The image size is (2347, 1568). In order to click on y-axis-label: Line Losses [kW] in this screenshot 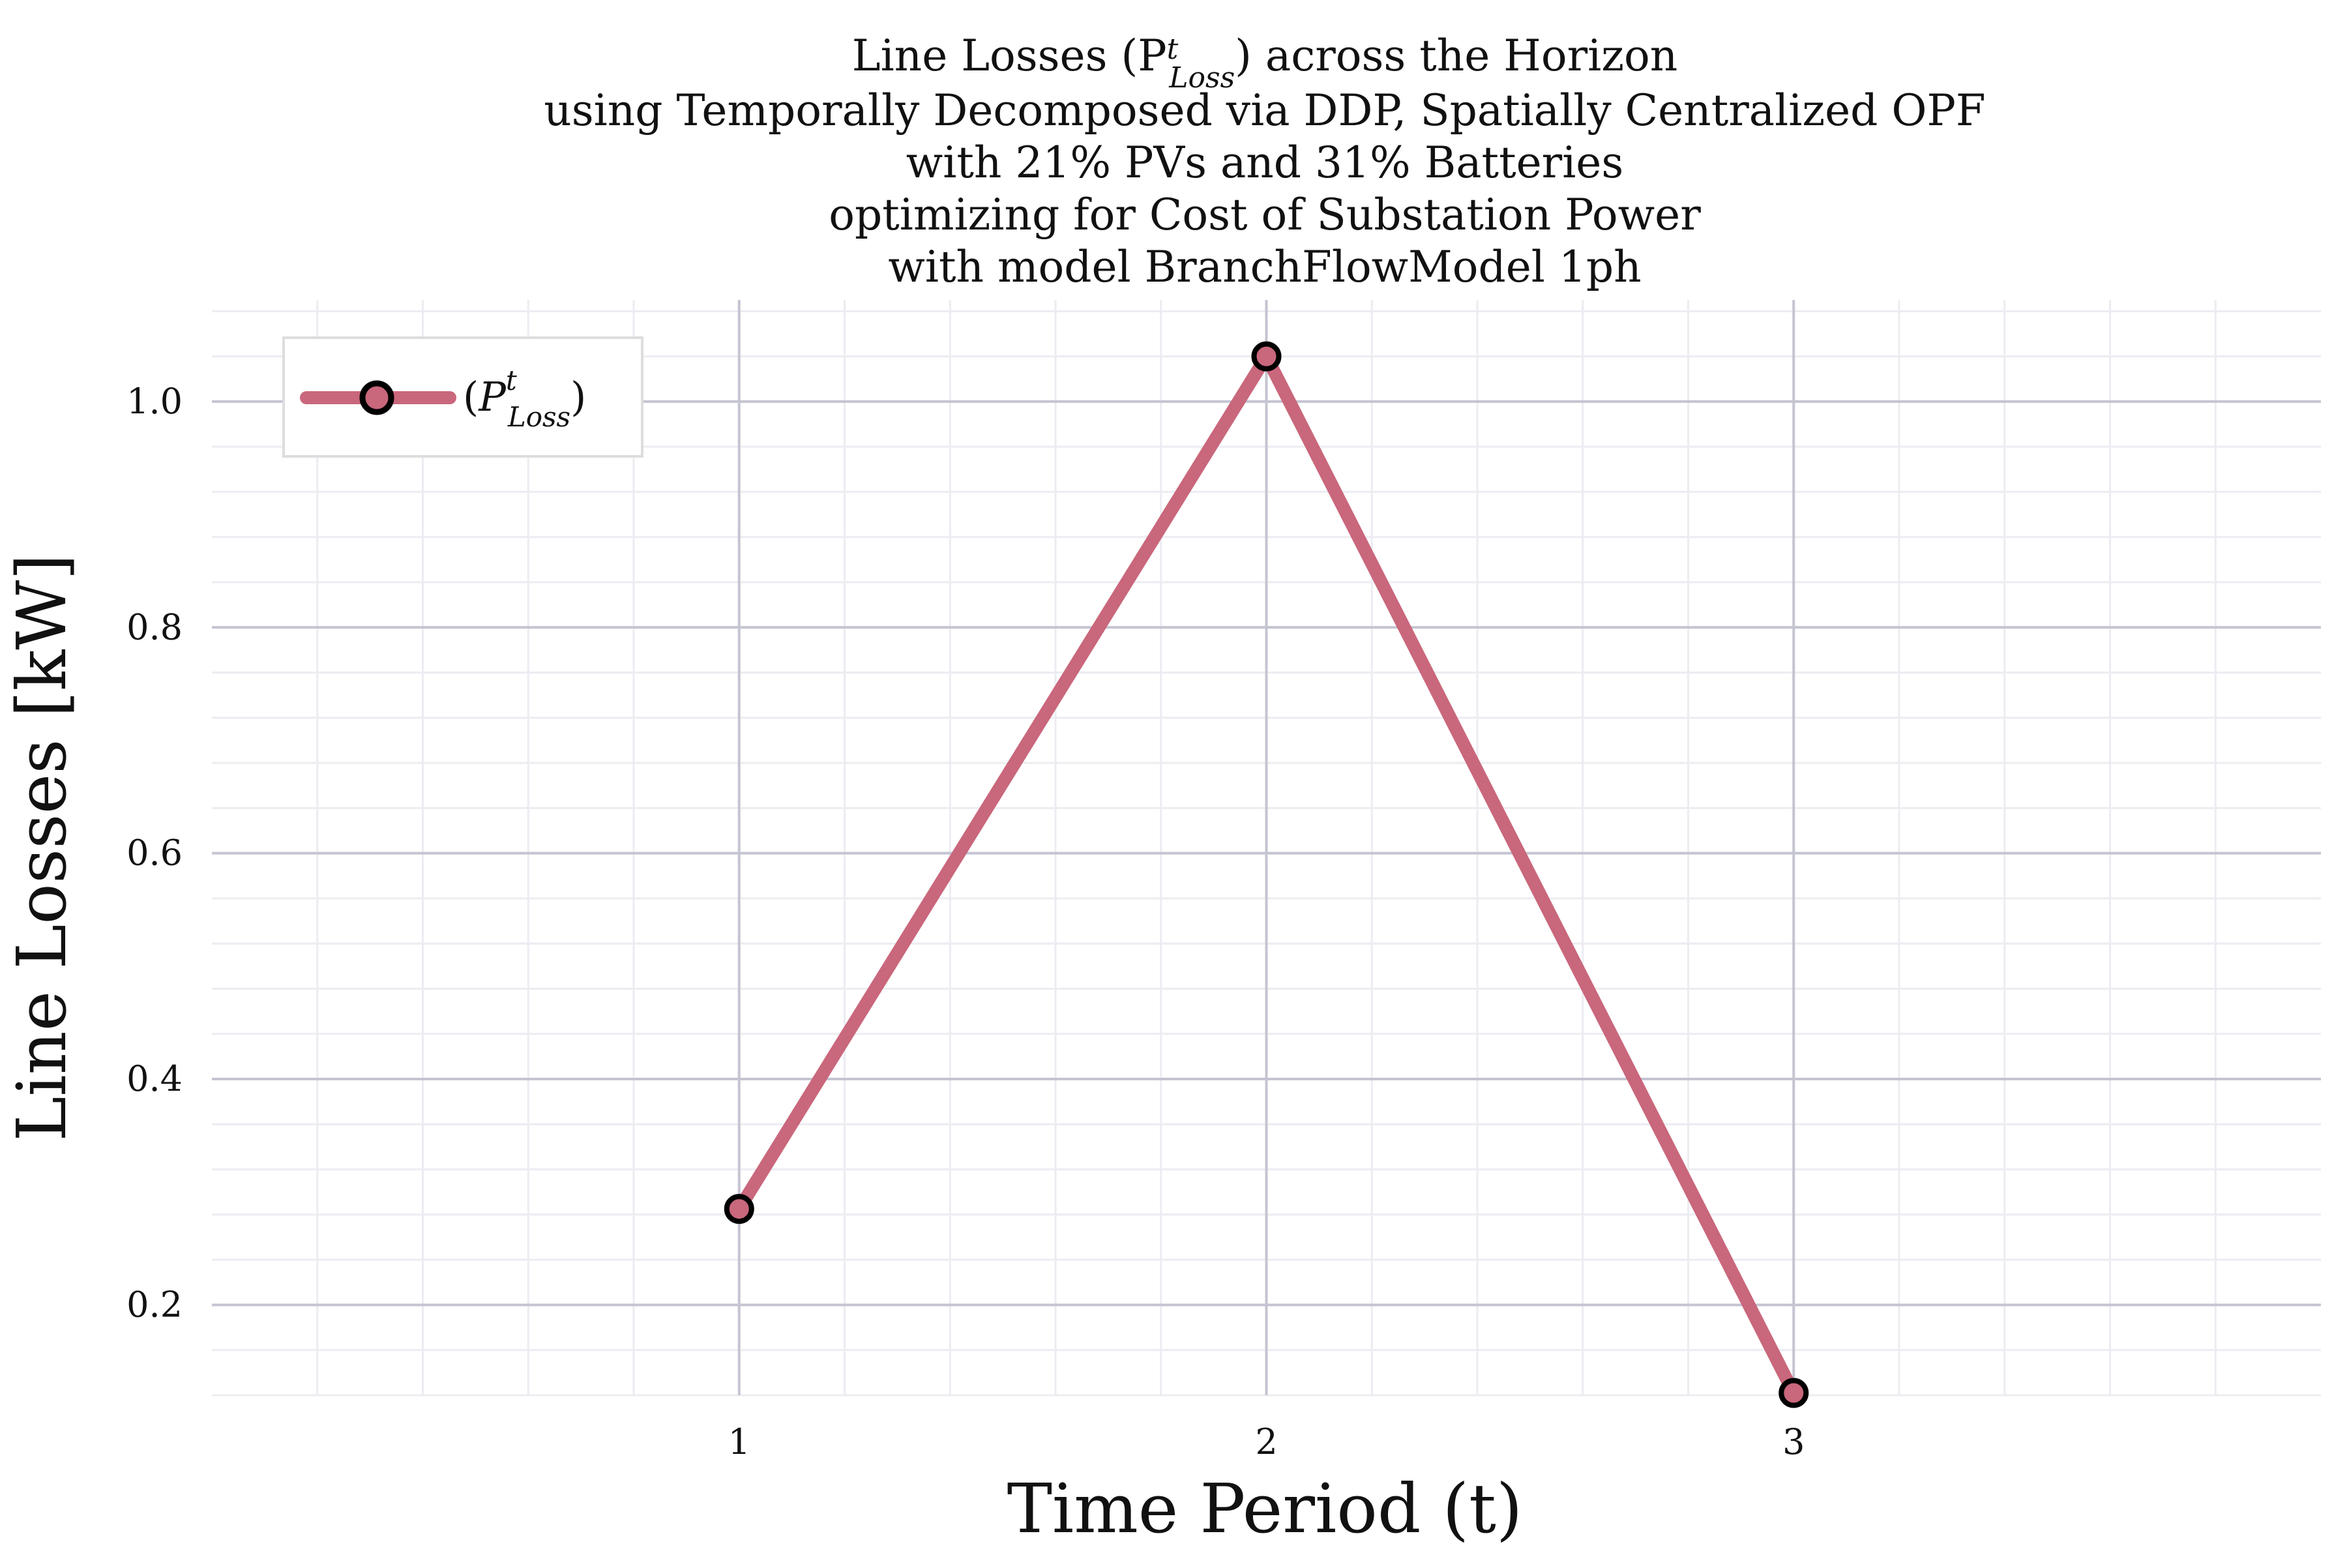, I will do `click(41, 848)`.